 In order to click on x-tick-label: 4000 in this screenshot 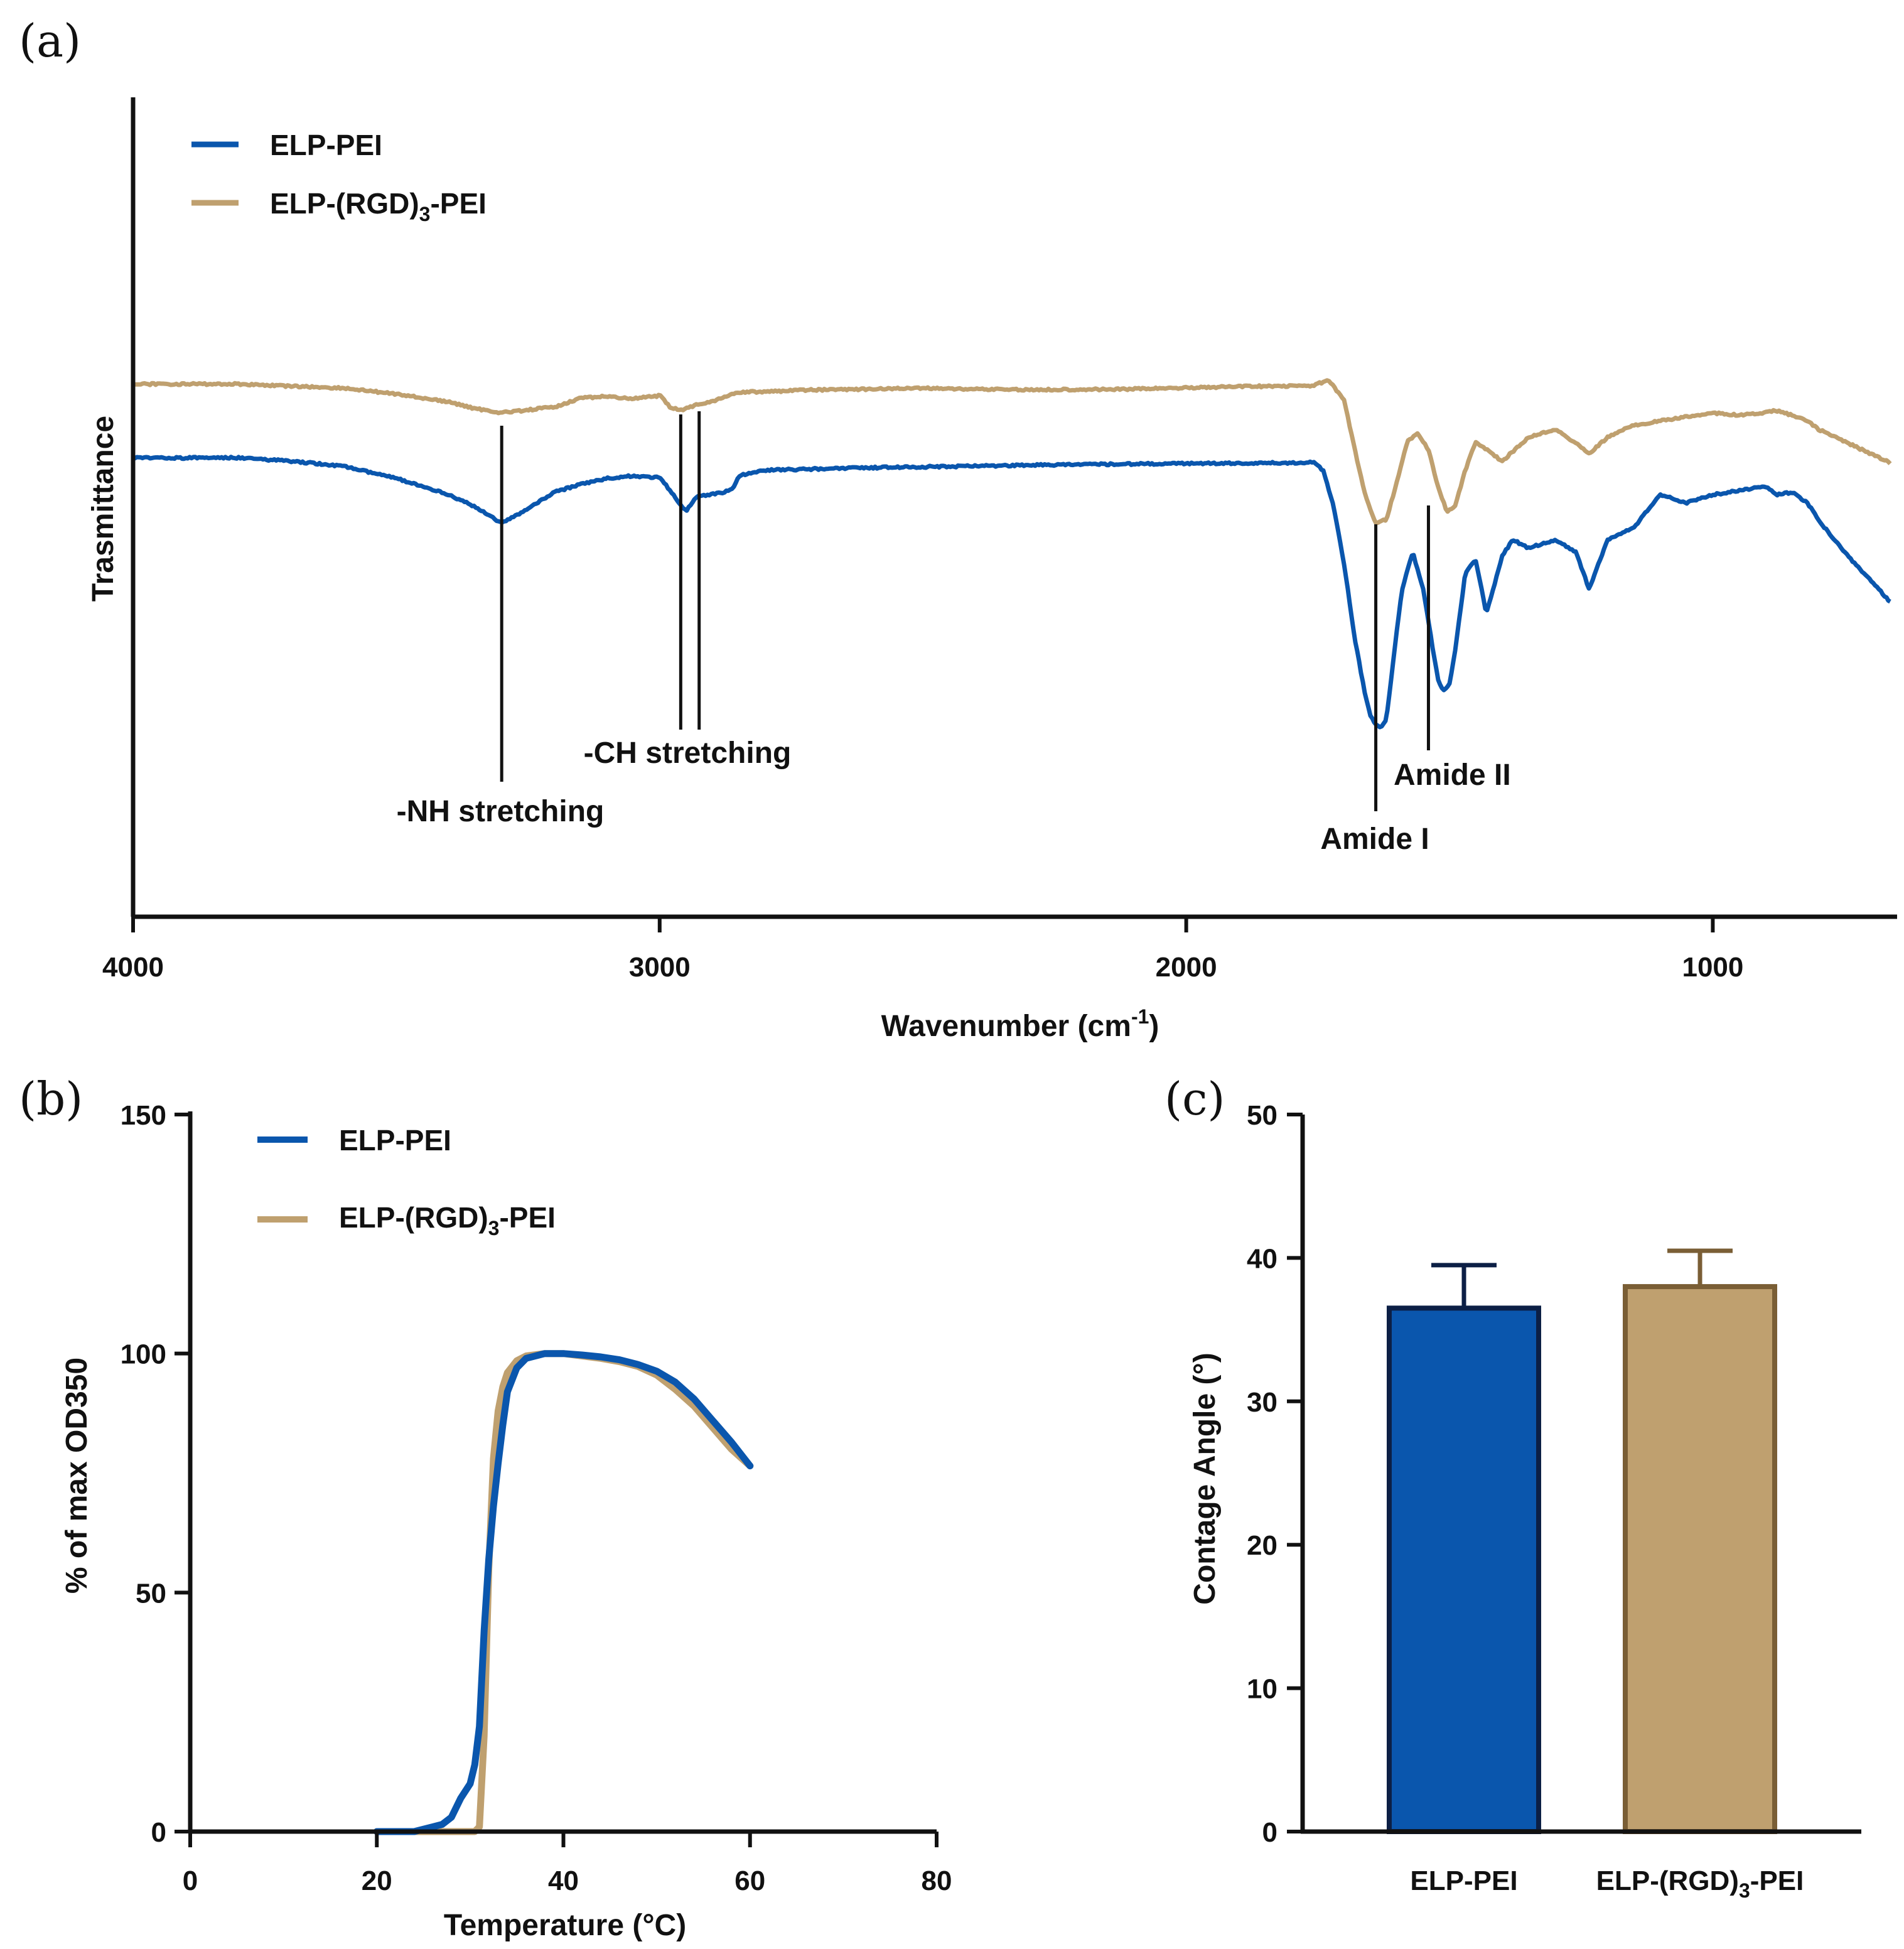, I will do `click(133, 967)`.